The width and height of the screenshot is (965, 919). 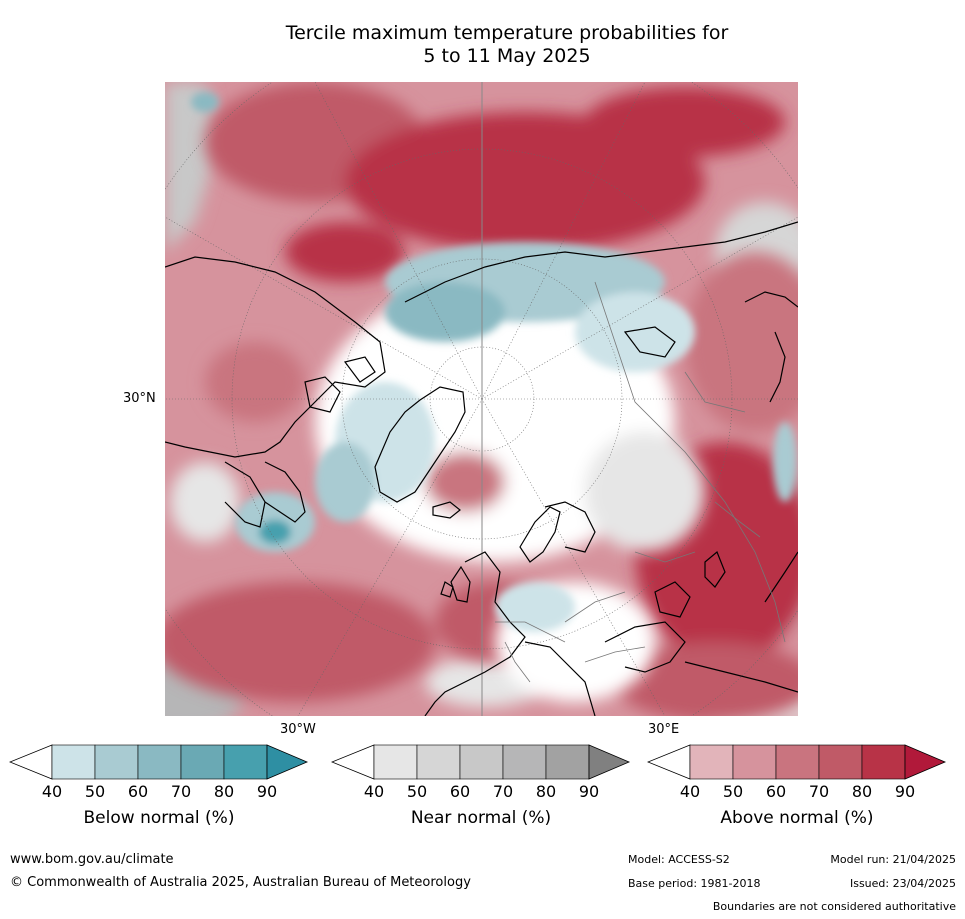 What do you see at coordinates (374, 791) in the screenshot?
I see `colorbar-near-tick-label: 40` at bounding box center [374, 791].